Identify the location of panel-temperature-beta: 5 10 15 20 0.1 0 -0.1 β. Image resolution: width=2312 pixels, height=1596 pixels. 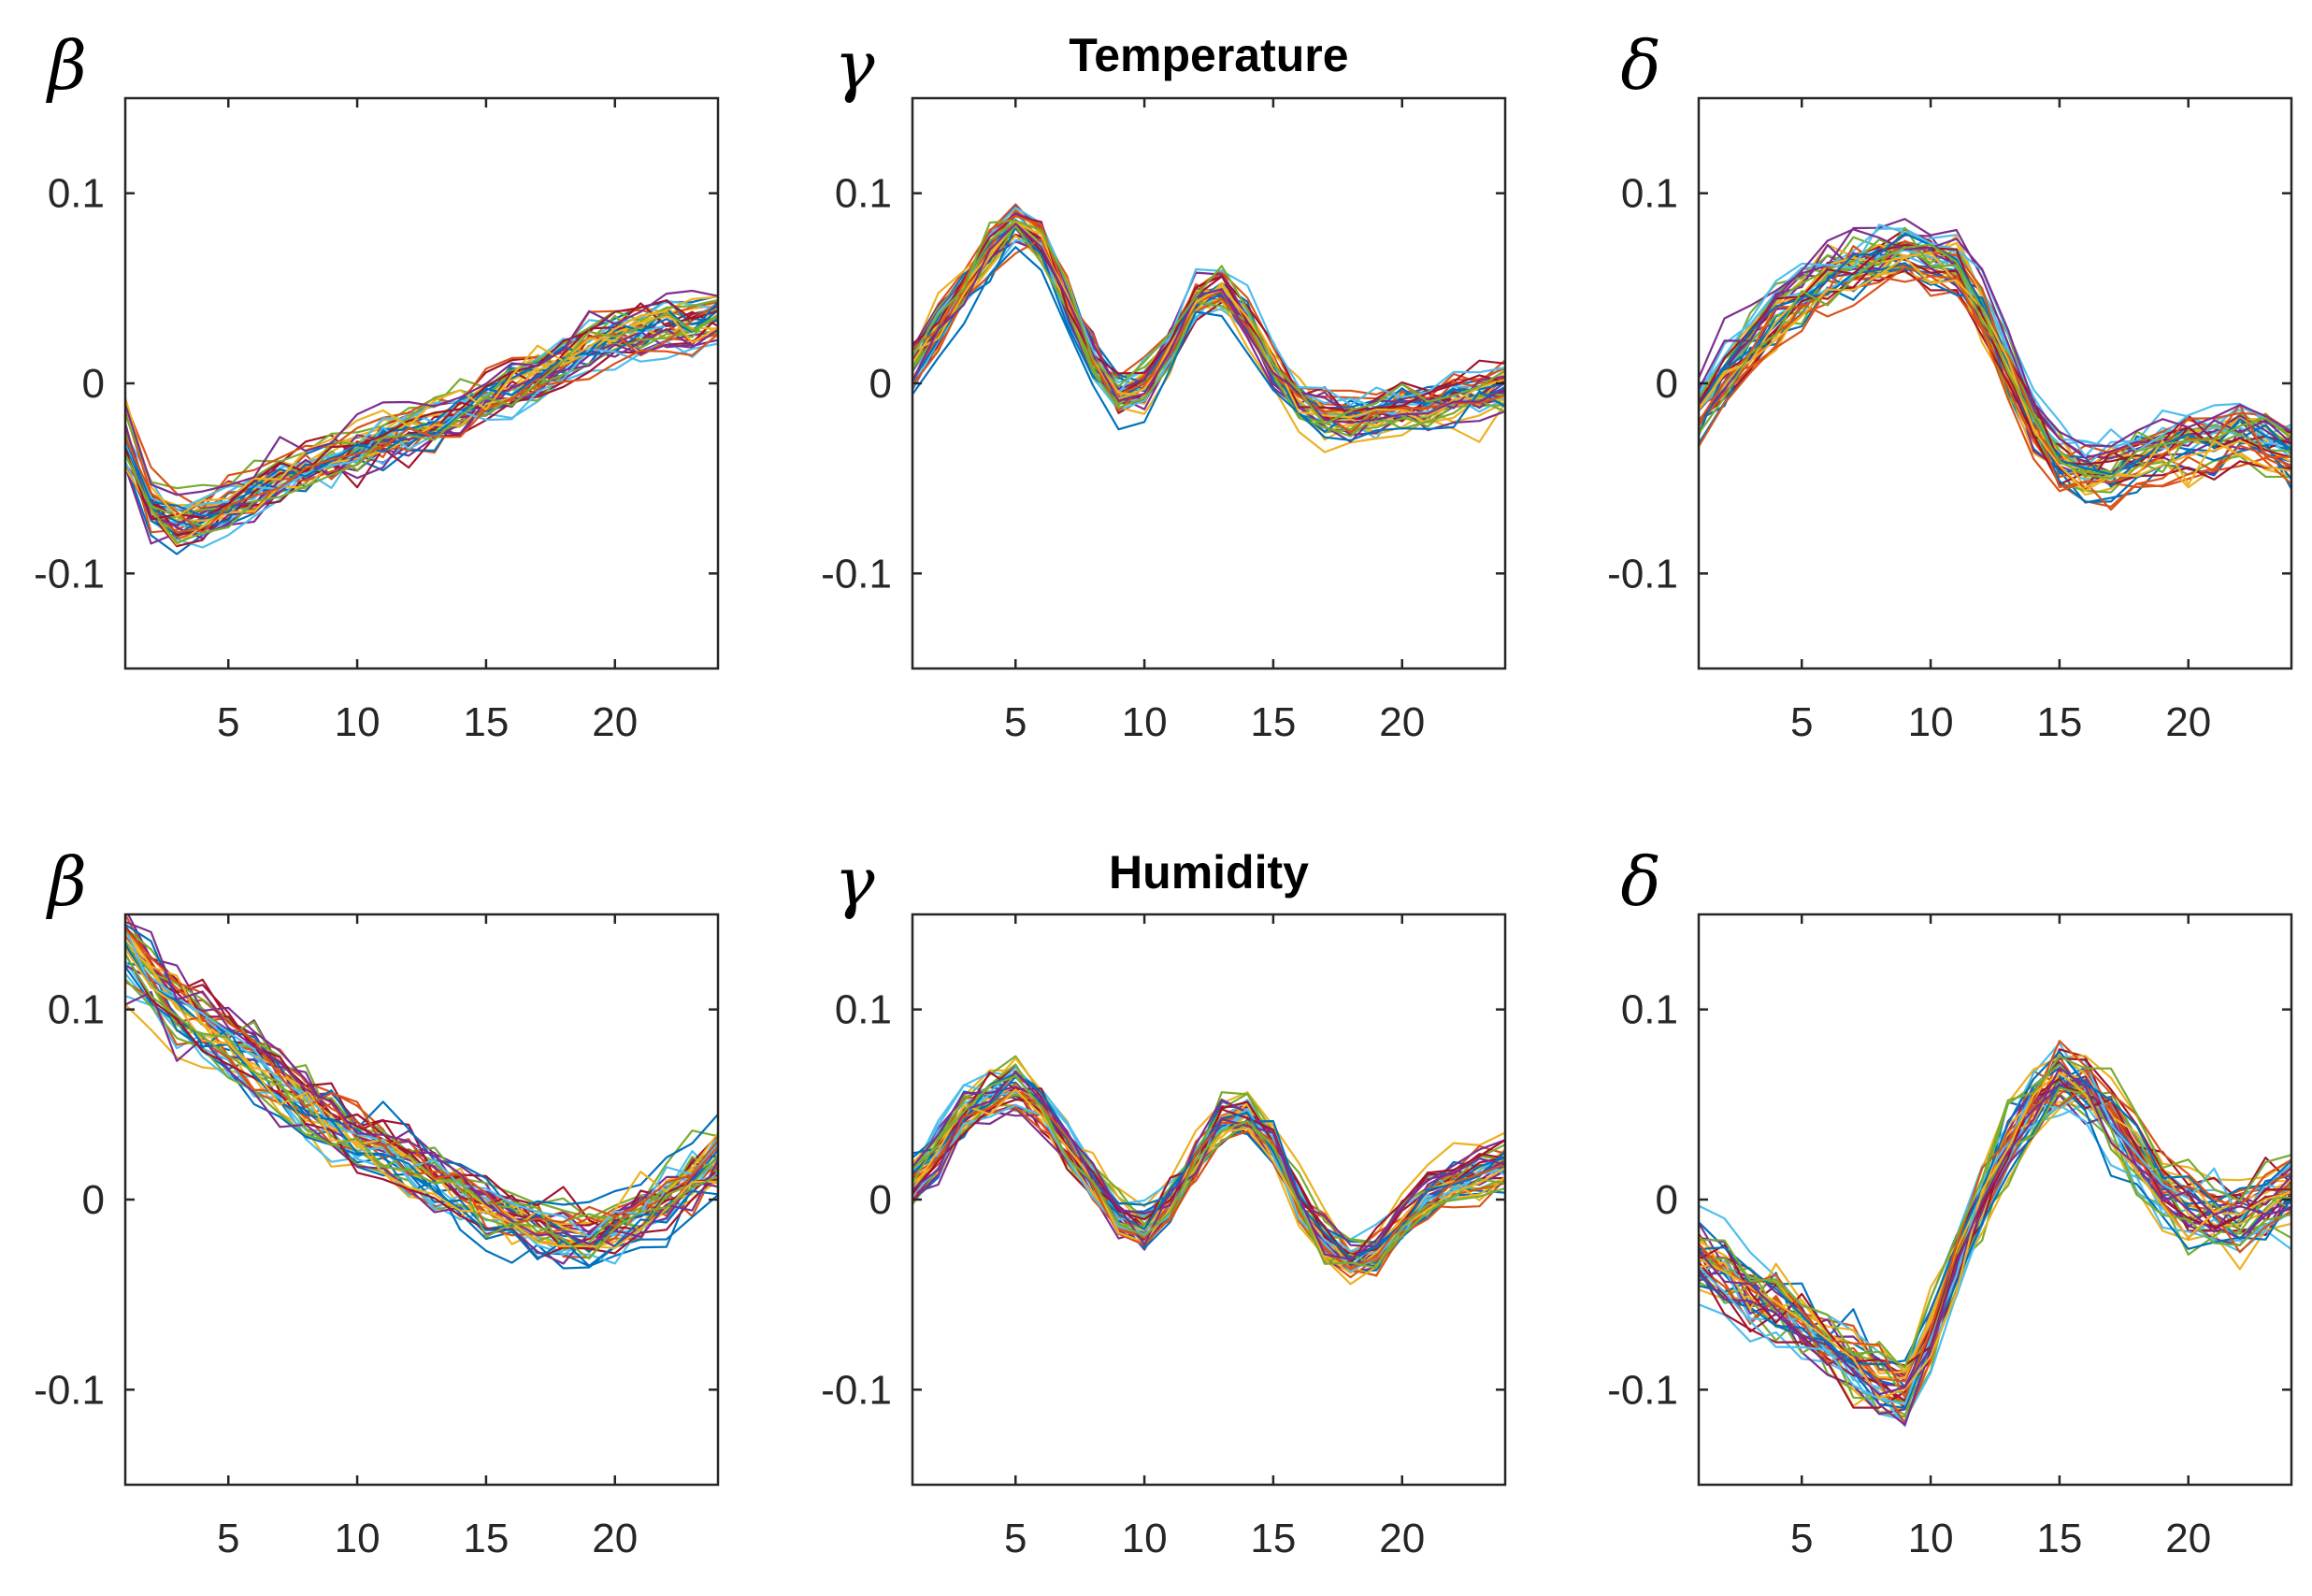
(377, 386).